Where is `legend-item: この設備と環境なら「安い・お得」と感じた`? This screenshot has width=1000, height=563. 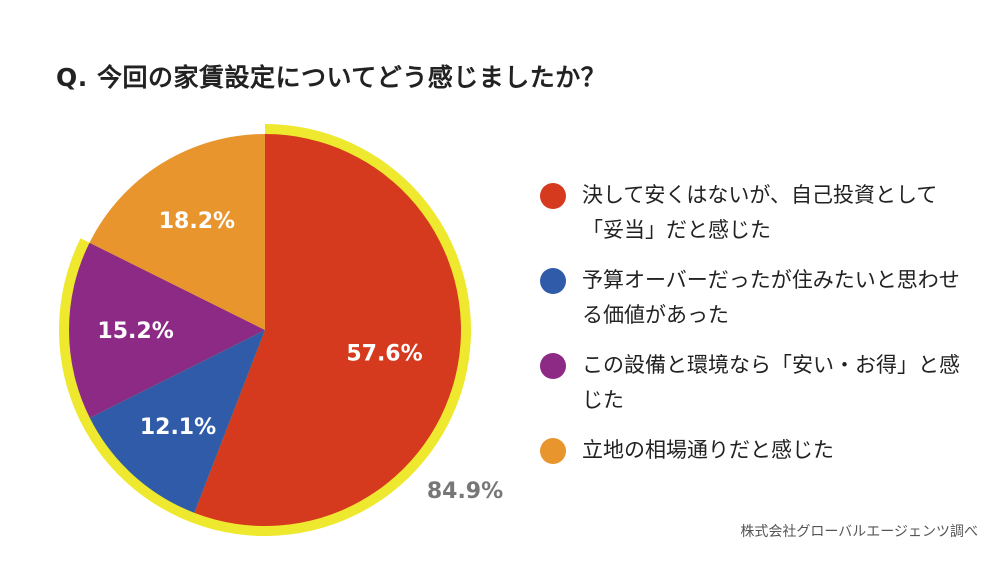
legend-item: この設備と環境なら「安い・お得」と感じた is located at coordinates (760, 383).